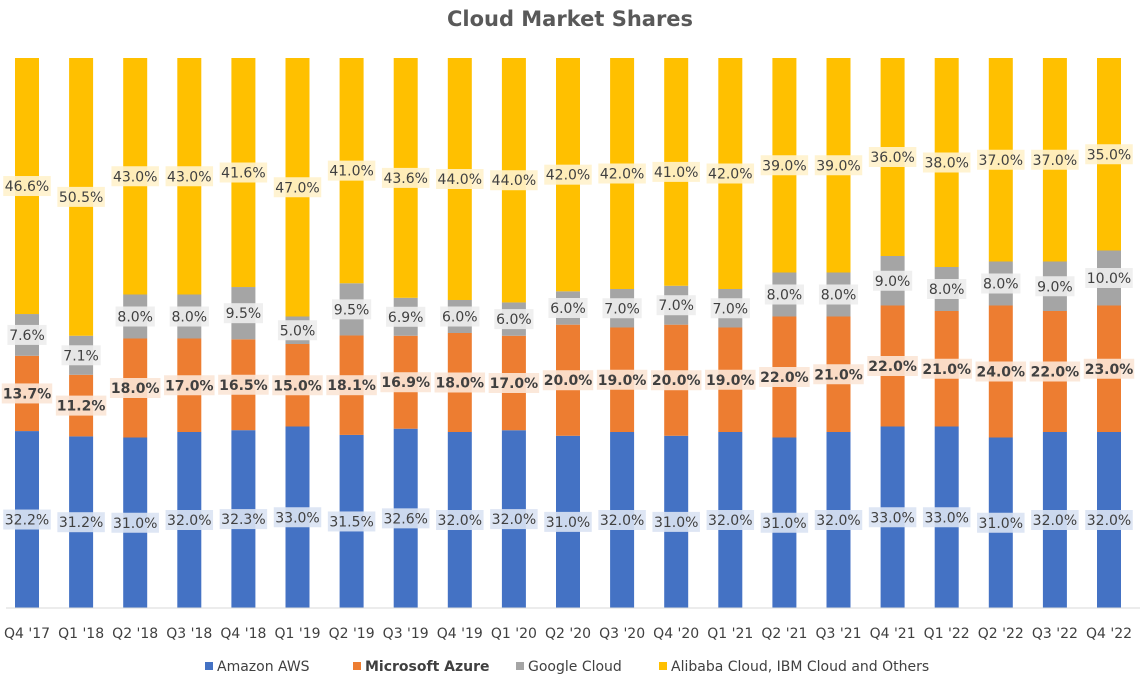  What do you see at coordinates (257, 667) in the screenshot?
I see `legend-item: Amazon AWS` at bounding box center [257, 667].